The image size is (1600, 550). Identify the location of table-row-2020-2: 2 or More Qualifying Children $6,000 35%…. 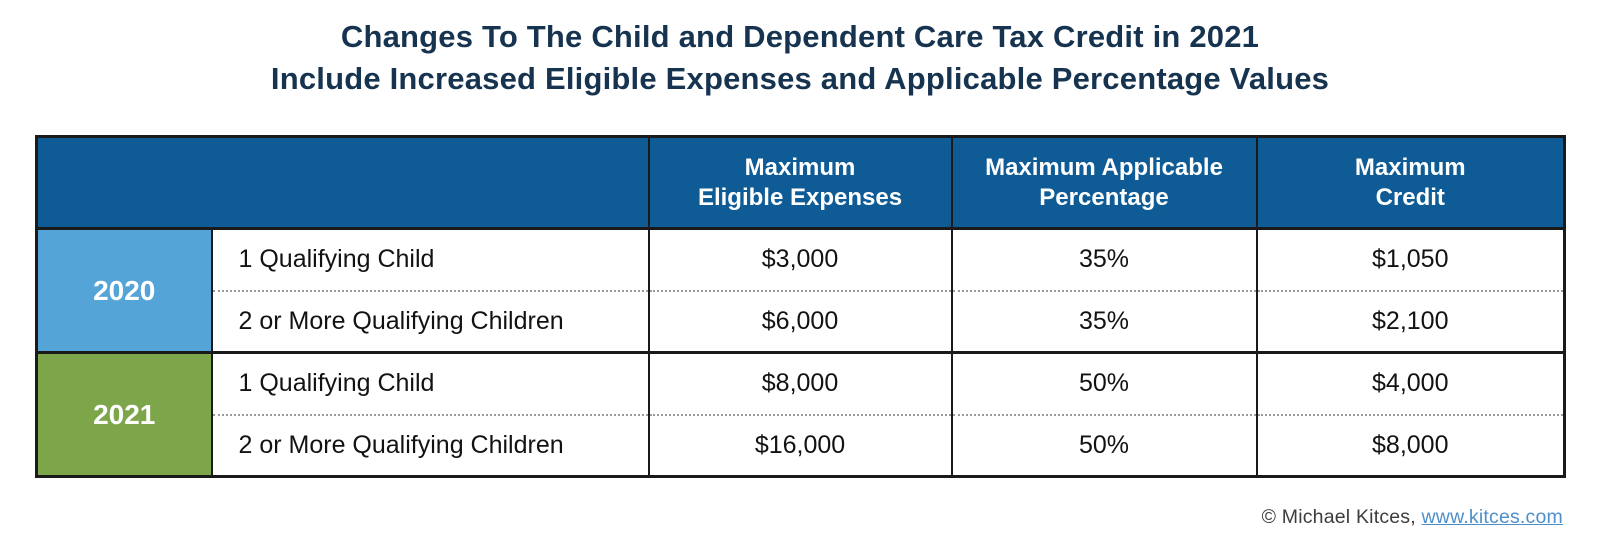
(801, 321).